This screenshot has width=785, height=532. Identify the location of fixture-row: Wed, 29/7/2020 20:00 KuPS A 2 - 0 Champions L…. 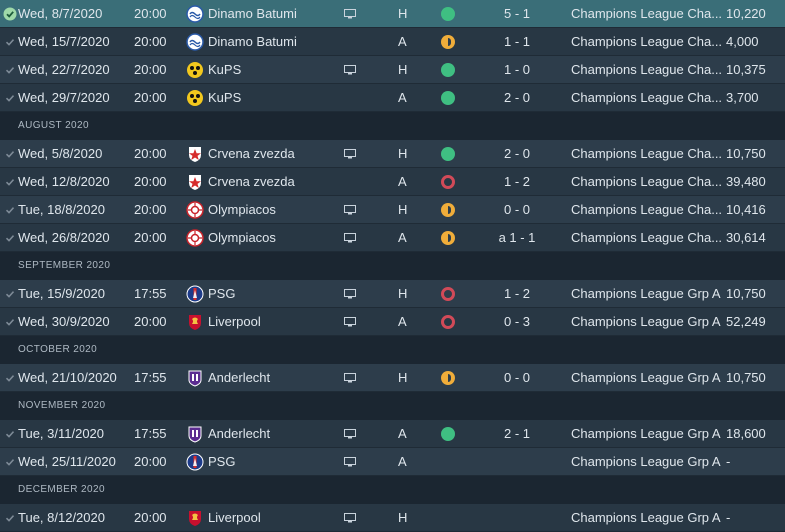
(392, 98).